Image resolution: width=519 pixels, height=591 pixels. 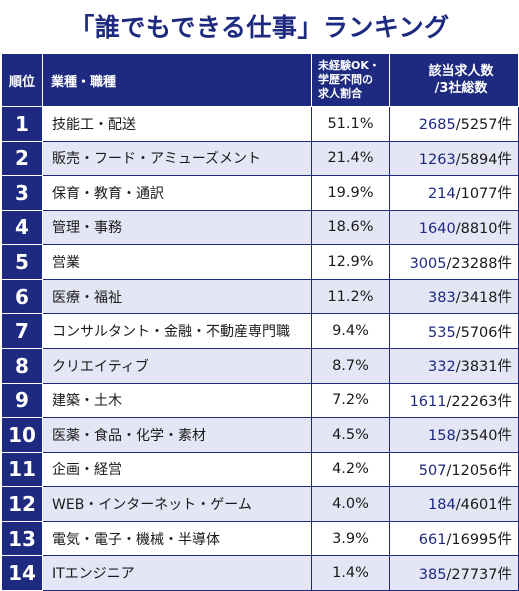 I want to click on matching-count: 332, so click(x=442, y=367).